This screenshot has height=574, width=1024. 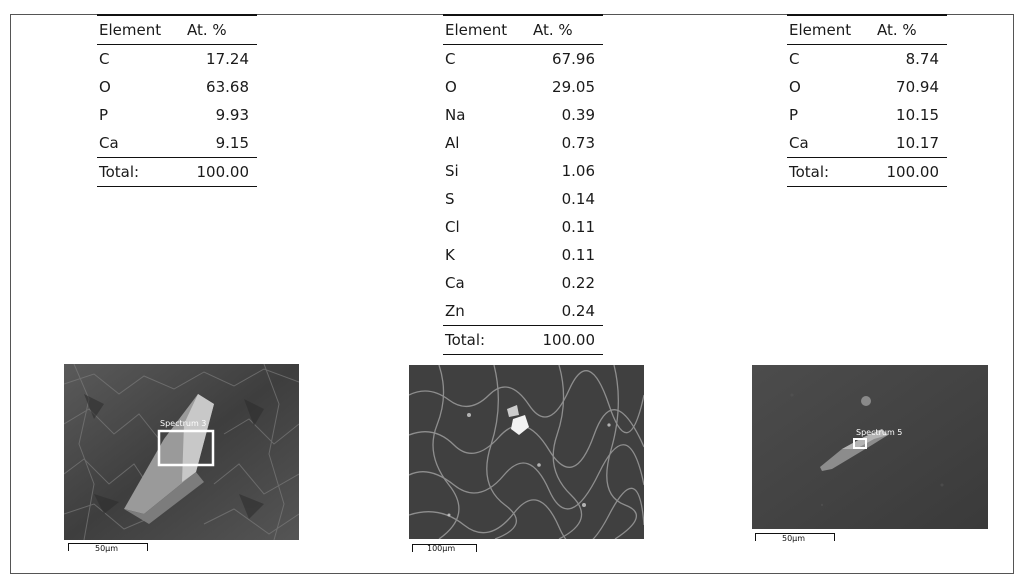 What do you see at coordinates (867, 87) in the screenshot?
I see `table-row: O 70.94` at bounding box center [867, 87].